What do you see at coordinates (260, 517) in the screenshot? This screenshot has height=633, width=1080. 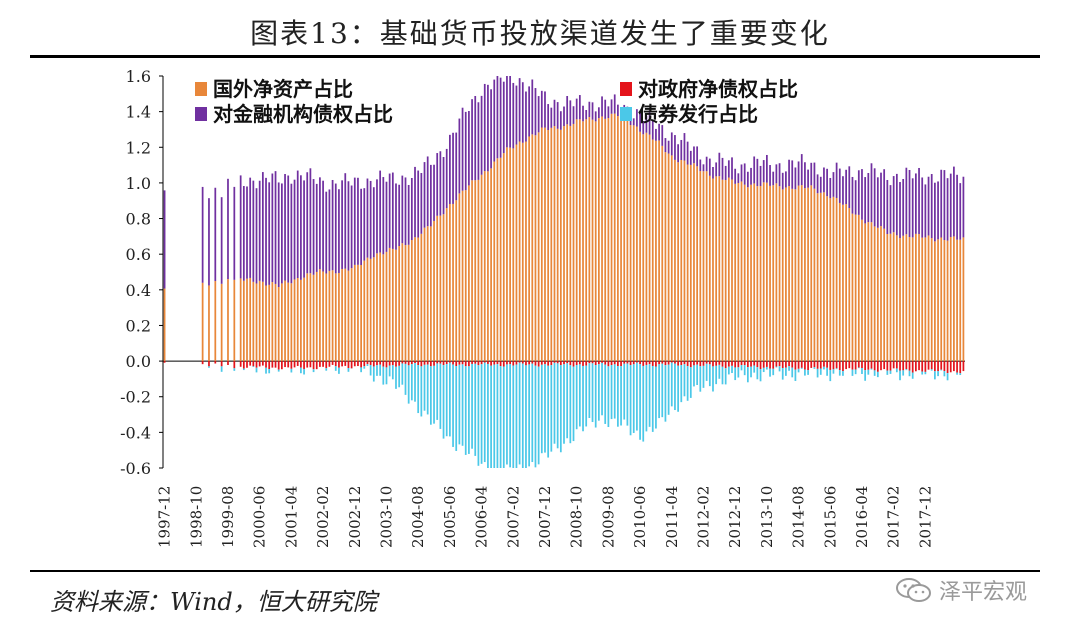 I see `x-tick-label: 2000-06` at bounding box center [260, 517].